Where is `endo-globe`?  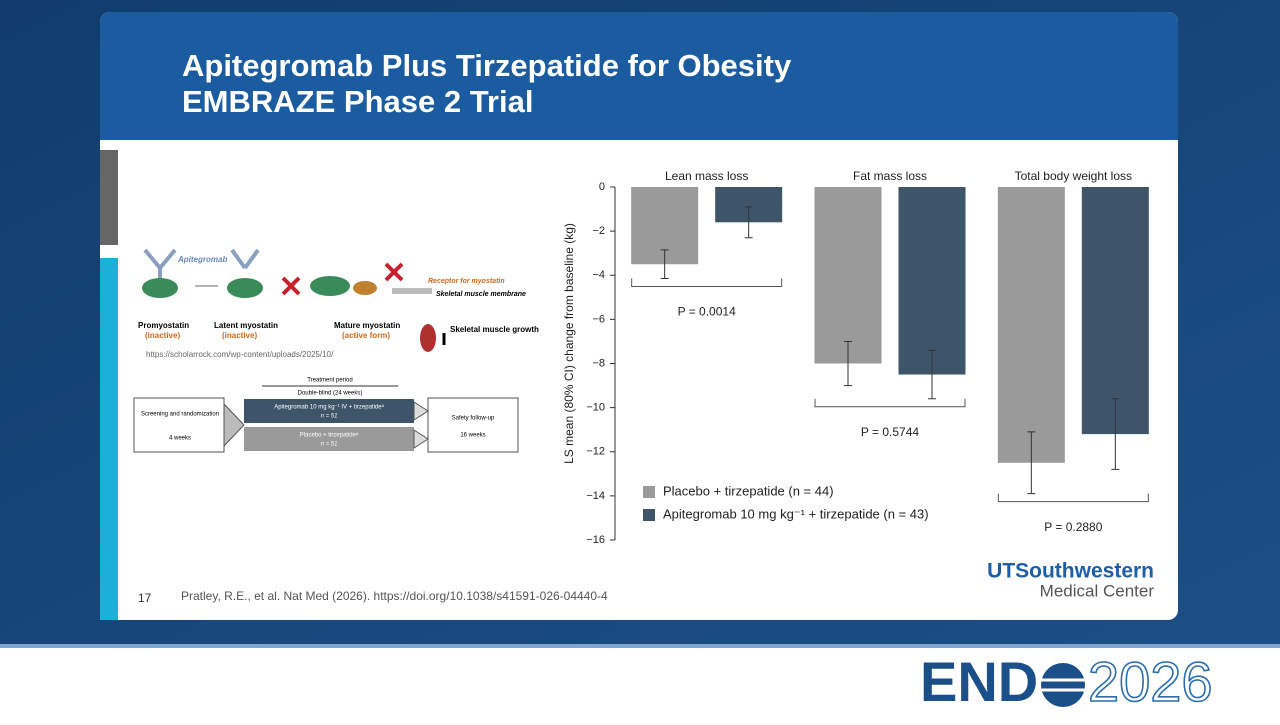 endo-globe is located at coordinates (1063, 685).